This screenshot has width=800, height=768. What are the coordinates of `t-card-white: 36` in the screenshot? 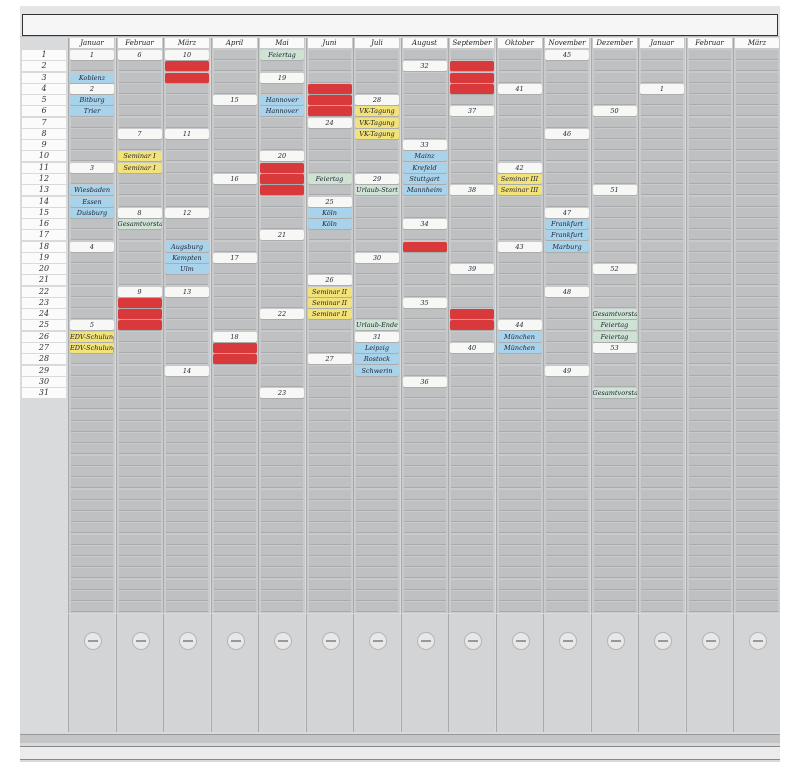 It's located at (424, 381).